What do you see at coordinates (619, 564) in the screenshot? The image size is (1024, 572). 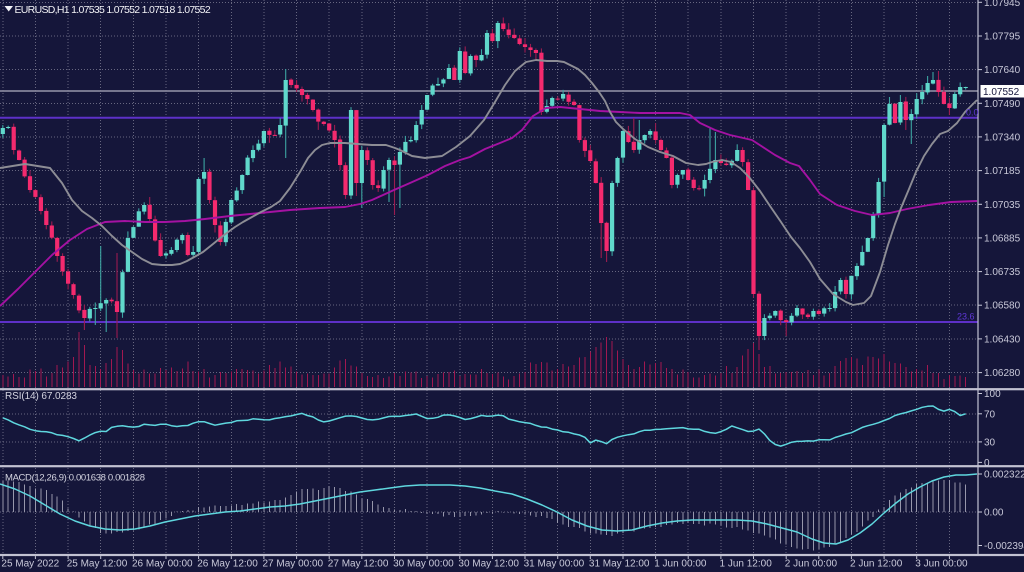 I see `svg-text: 31 May 12:00` at bounding box center [619, 564].